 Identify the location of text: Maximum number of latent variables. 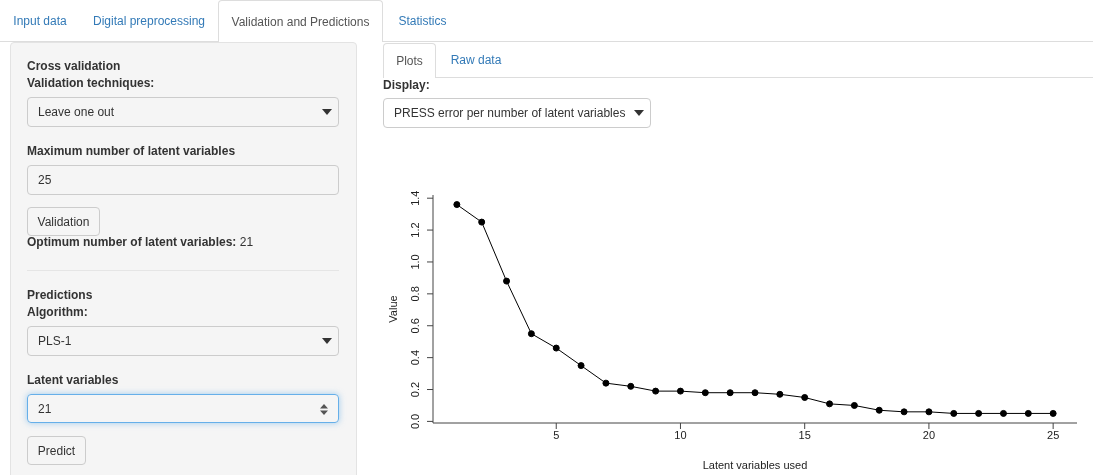
(131, 151).